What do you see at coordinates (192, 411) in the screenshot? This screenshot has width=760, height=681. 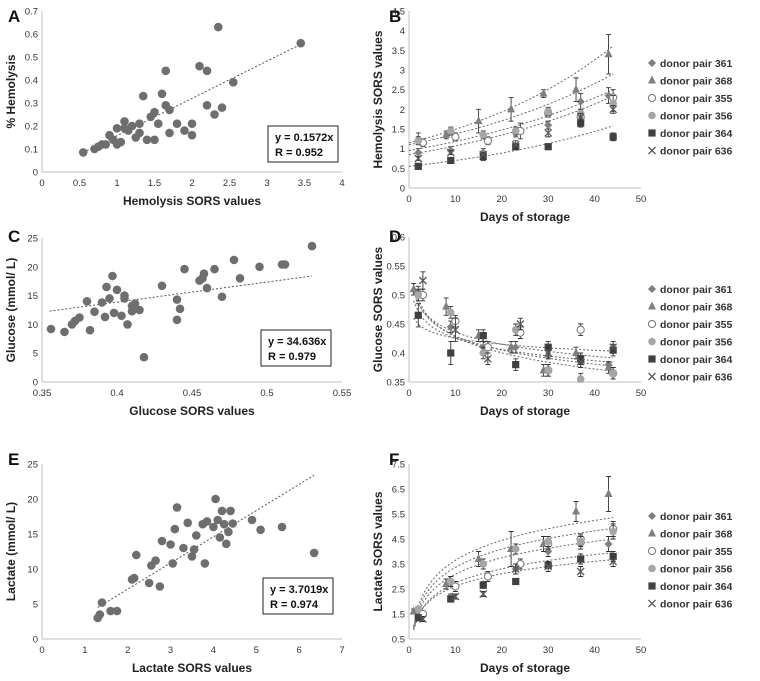 I see `x-axis-title: Glucose SORS values` at bounding box center [192, 411].